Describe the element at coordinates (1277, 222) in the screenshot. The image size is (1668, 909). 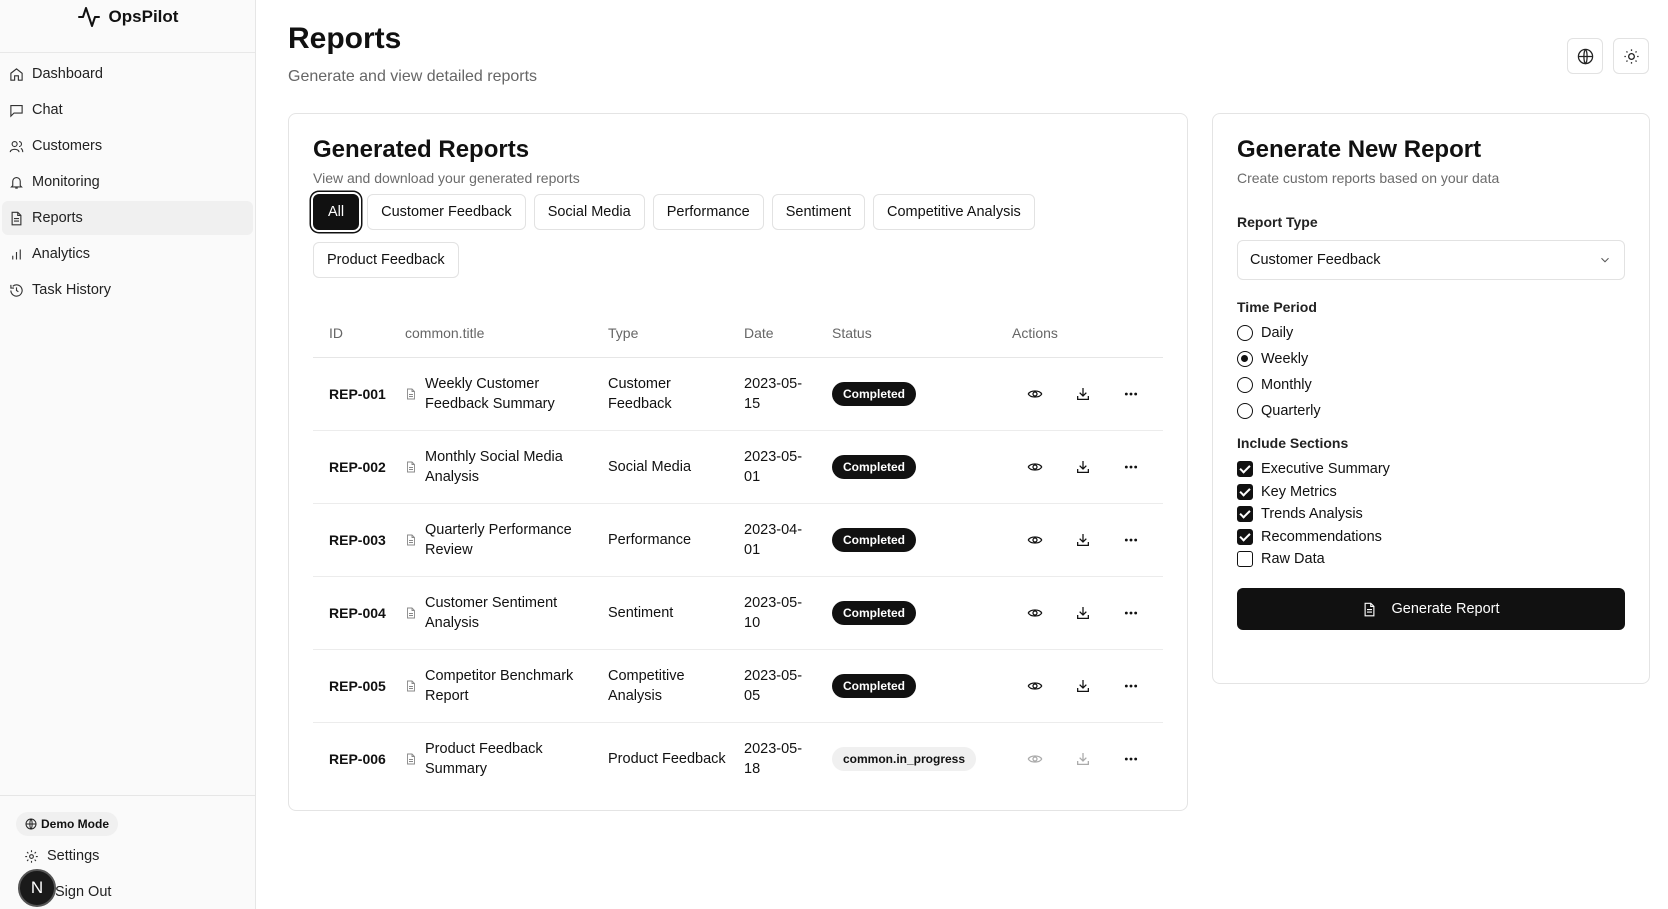
I see `field-label: Report Type` at that location.